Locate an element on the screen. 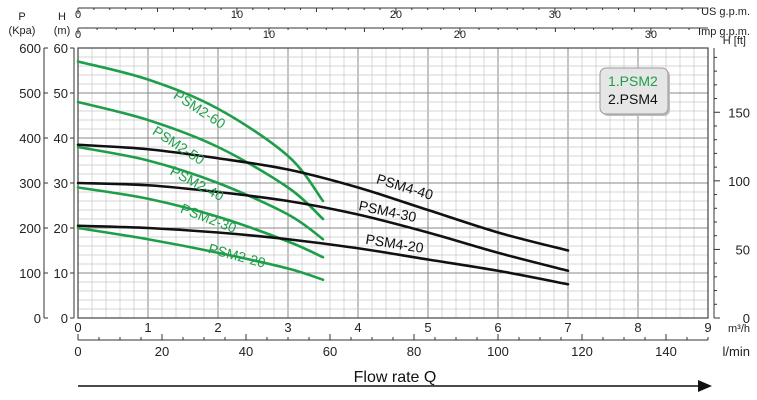  legend-box is located at coordinates (634, 91).